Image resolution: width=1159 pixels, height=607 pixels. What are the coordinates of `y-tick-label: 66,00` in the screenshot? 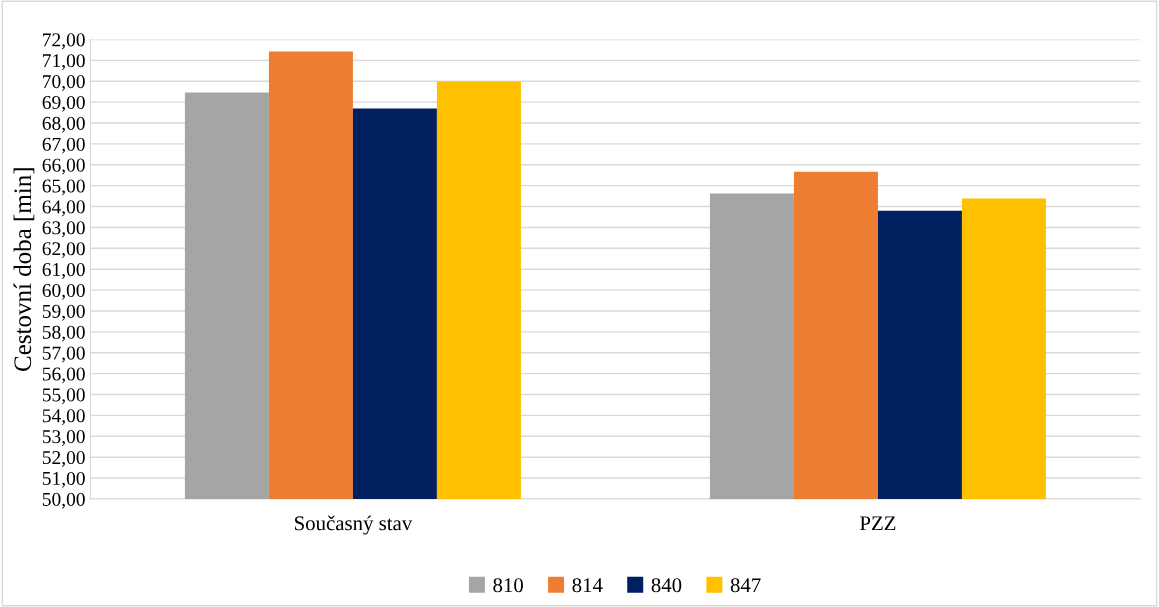 It's located at (63, 166).